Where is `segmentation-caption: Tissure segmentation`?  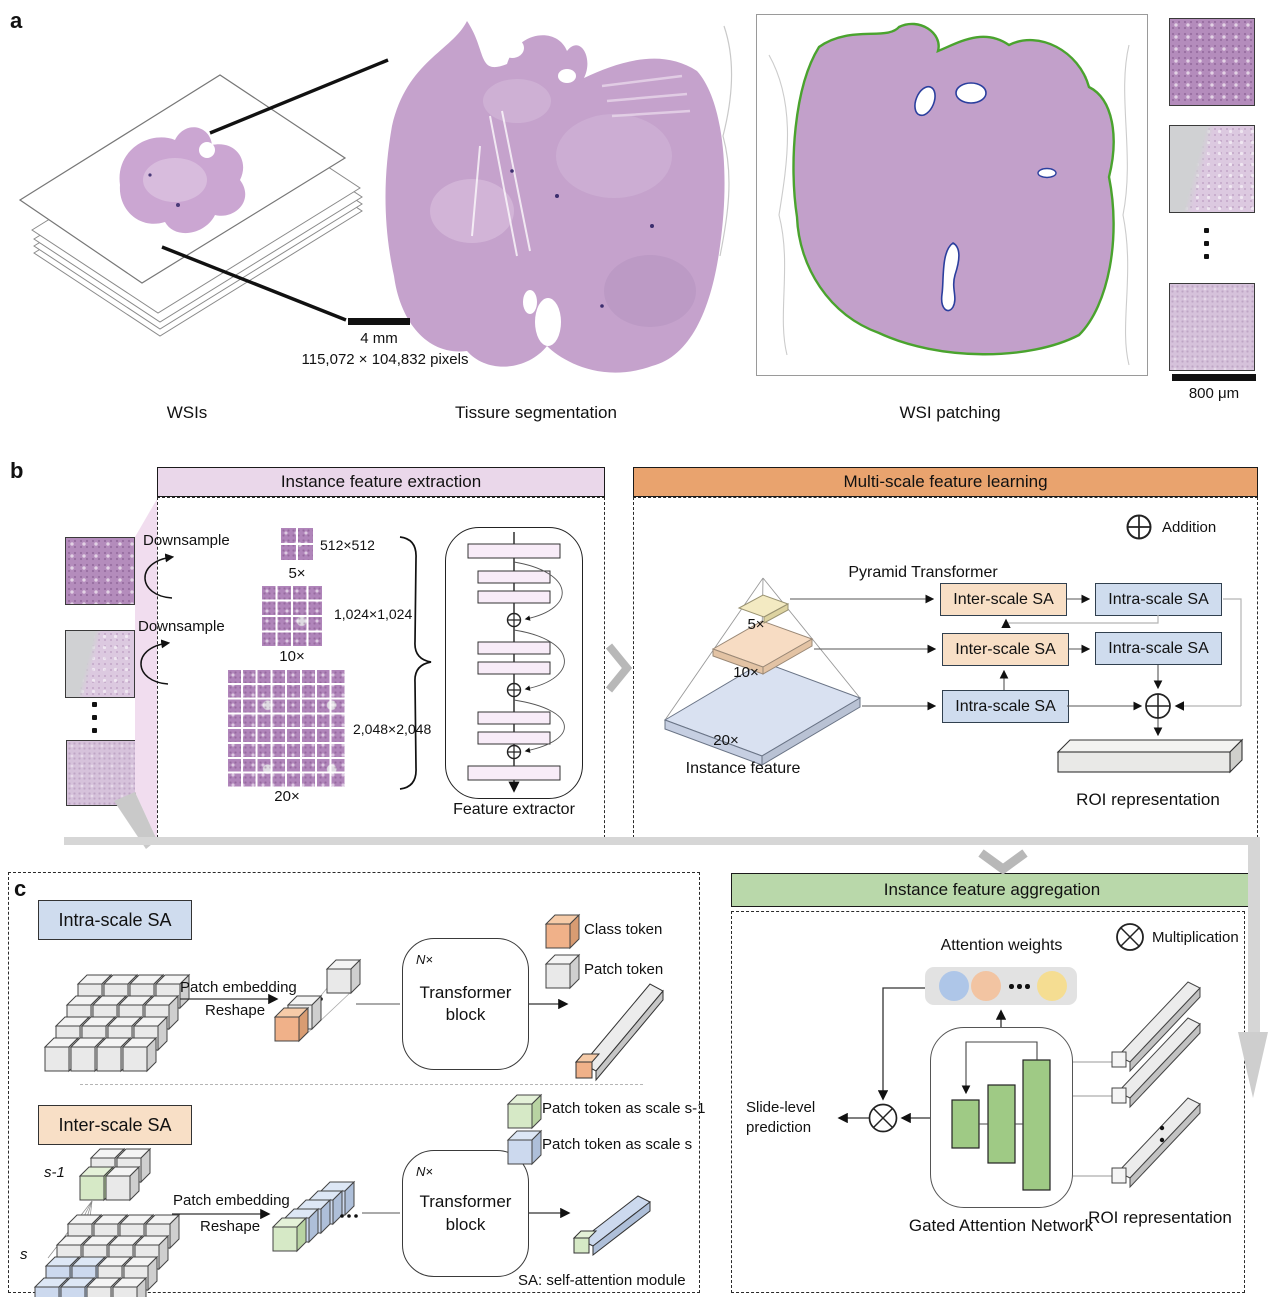
segmentation-caption: Tissure segmentation is located at coordinates (536, 412).